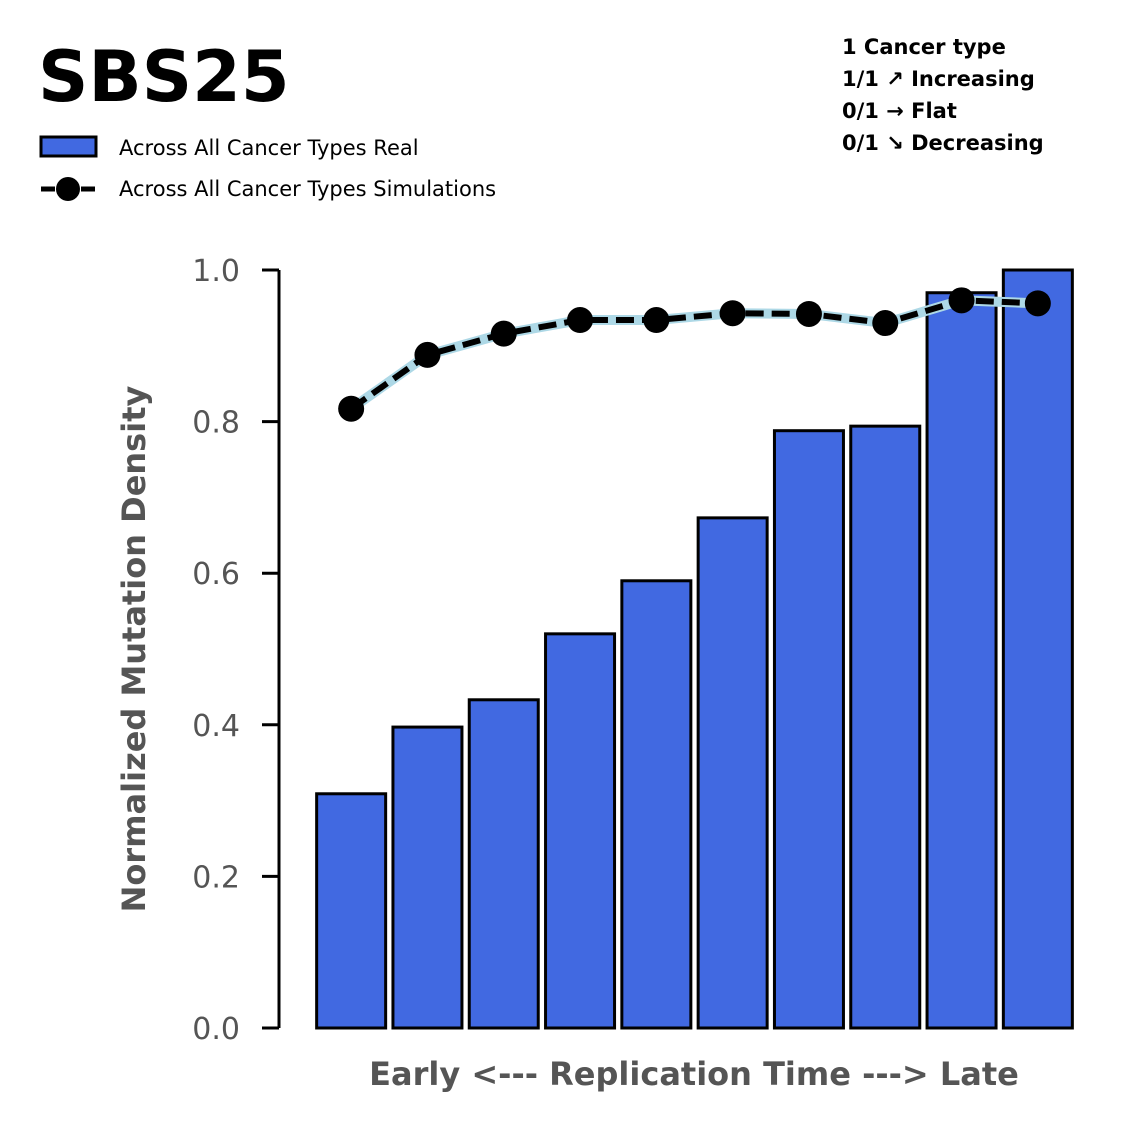 The height and width of the screenshot is (1125, 1147). Describe the element at coordinates (216, 877) in the screenshot. I see `y-tick-label: 0.2` at that location.